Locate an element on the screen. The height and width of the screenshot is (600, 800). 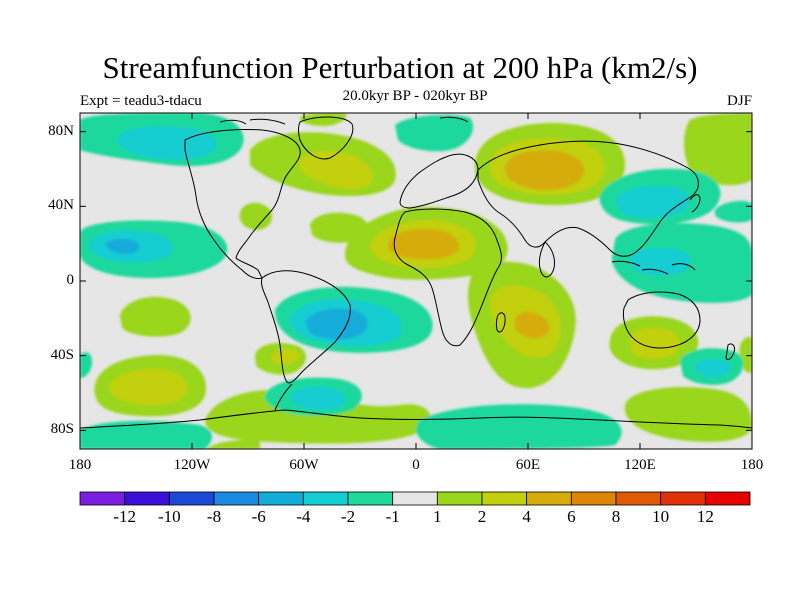
colorbar-label: -6 is located at coordinates (258, 516).